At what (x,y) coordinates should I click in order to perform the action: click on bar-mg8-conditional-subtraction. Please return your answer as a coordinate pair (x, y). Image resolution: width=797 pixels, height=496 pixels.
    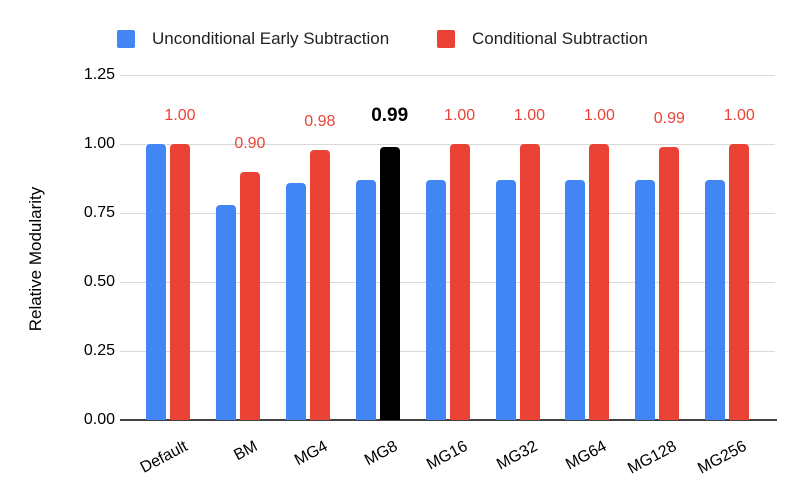
    Looking at the image, I should click on (389, 283).